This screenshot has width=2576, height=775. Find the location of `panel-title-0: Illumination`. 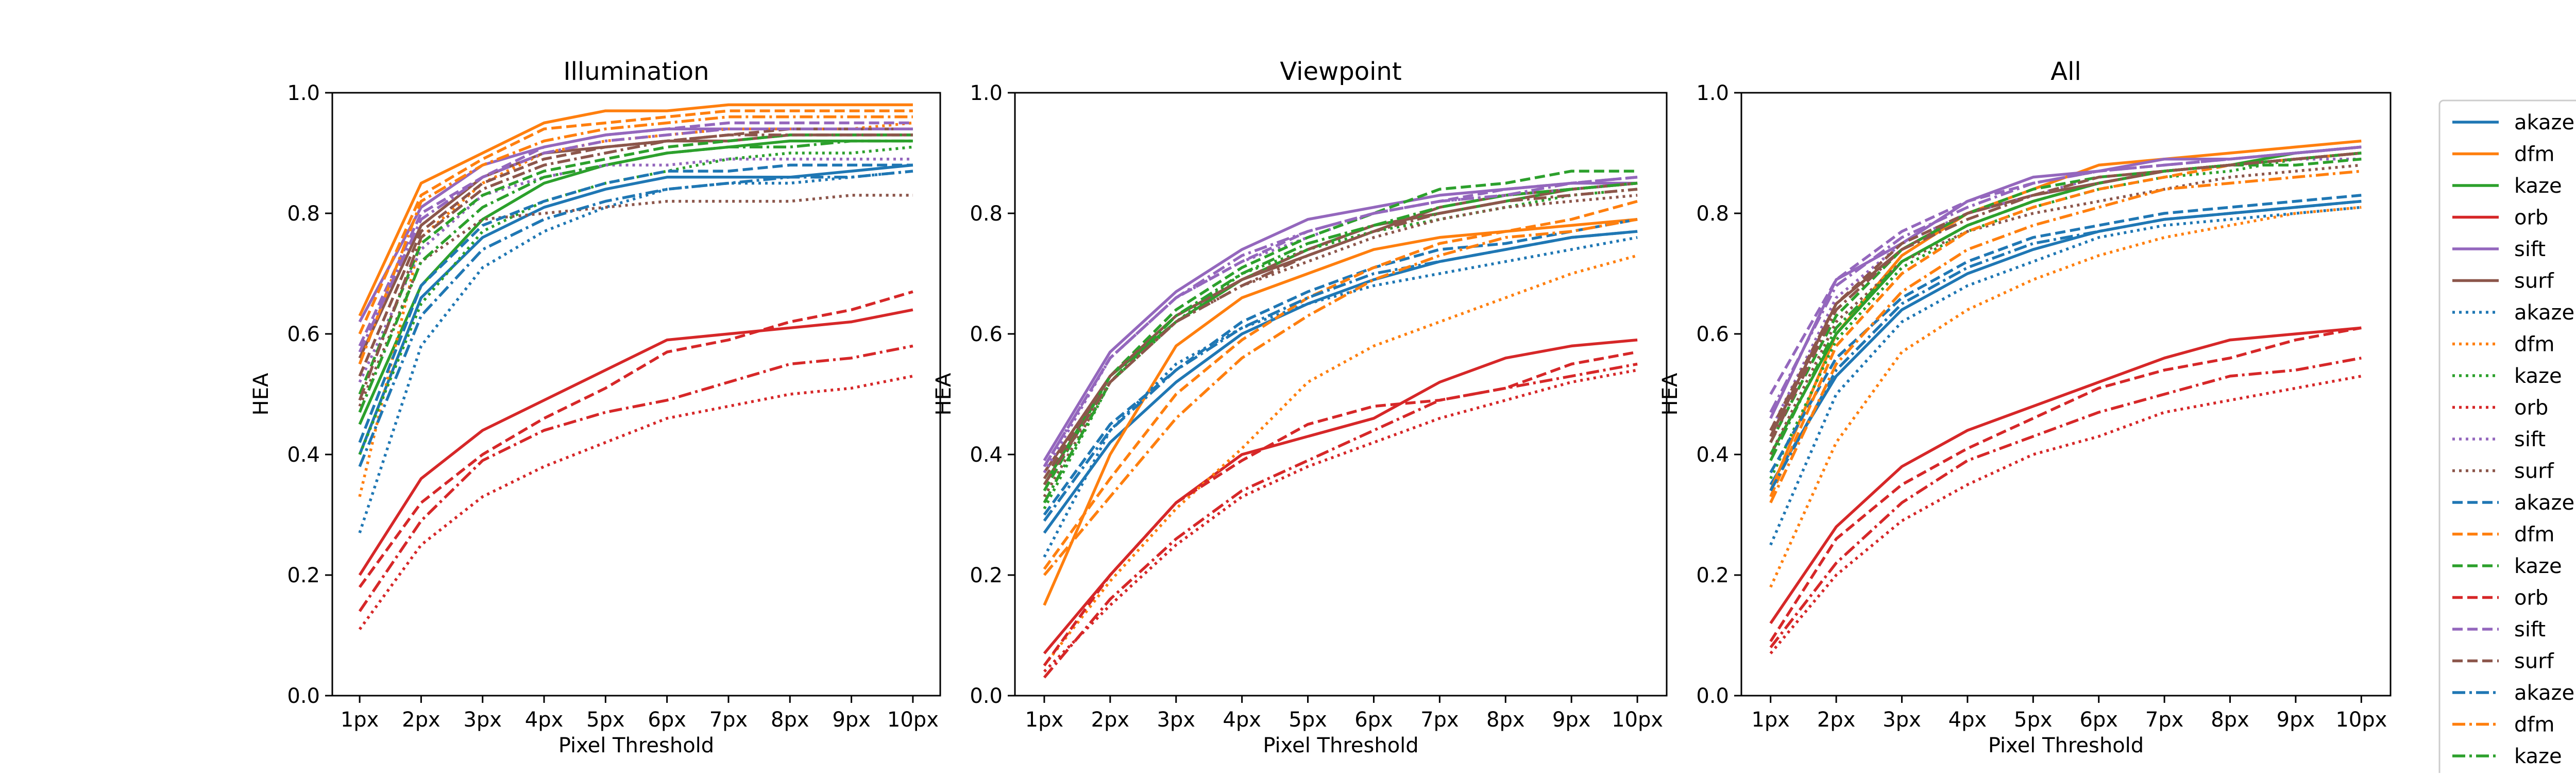

panel-title-0: Illumination is located at coordinates (636, 71).